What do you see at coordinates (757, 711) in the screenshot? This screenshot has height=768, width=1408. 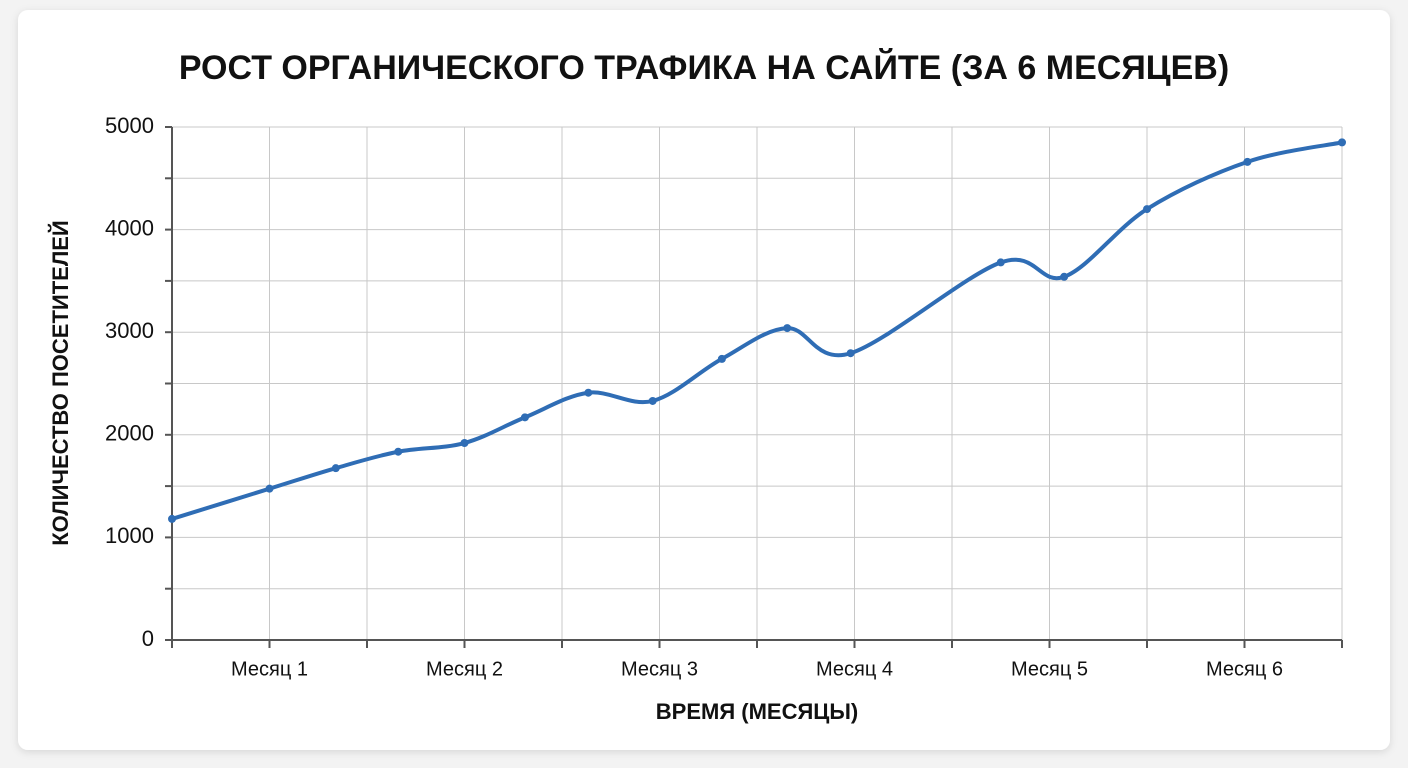 I see `x-axis-label: ВРЕМЯ (МЕСЯЦЫ)` at bounding box center [757, 711].